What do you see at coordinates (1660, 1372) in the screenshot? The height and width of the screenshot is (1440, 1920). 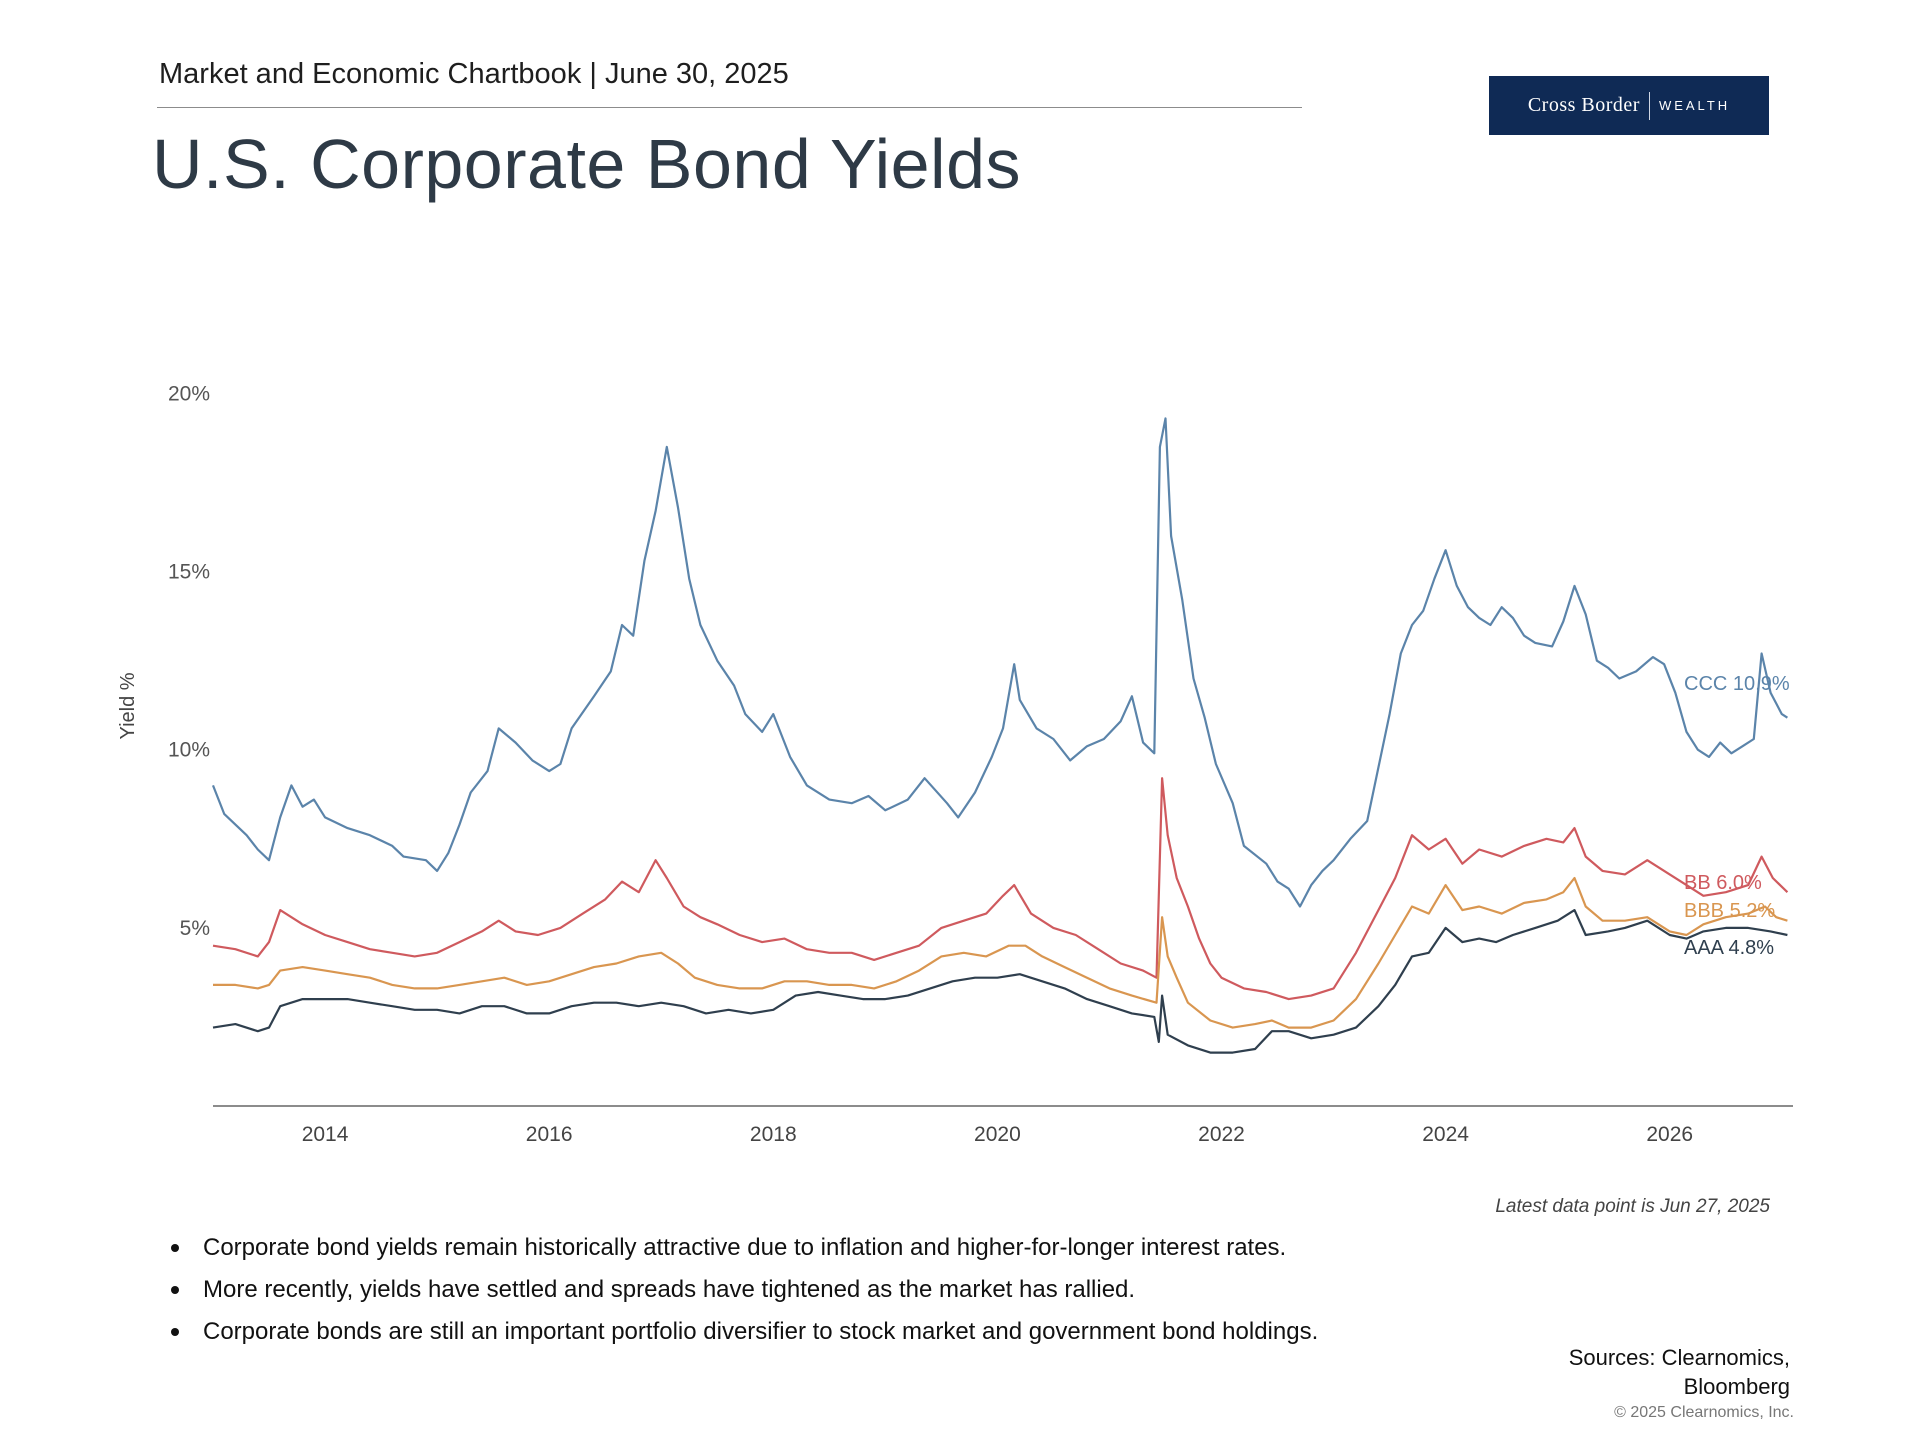 I see `sources-note: Sources: Clearnomics, Bloomberg` at bounding box center [1660, 1372].